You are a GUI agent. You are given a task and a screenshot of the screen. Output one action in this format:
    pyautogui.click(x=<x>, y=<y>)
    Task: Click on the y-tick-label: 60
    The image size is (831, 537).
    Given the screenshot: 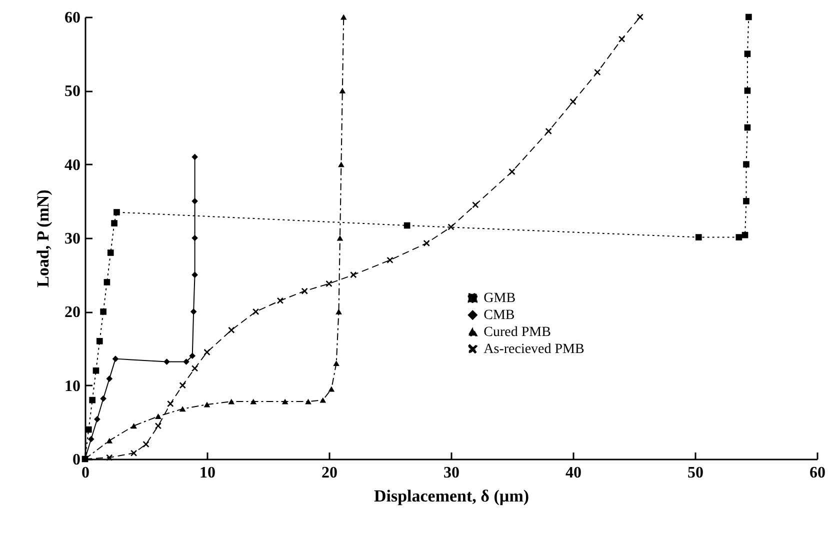 What is the action you would take?
    pyautogui.click(x=72, y=18)
    